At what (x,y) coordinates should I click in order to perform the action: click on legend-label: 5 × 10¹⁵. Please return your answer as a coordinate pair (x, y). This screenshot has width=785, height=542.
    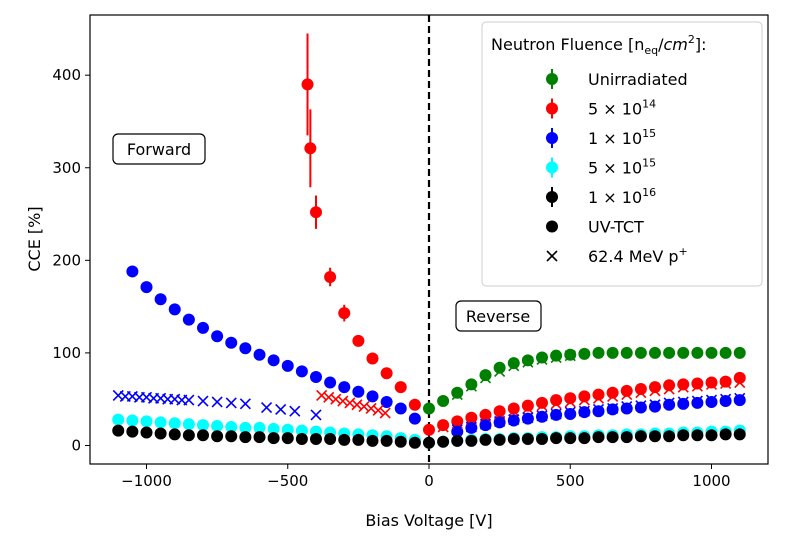
    Looking at the image, I should click on (622, 167).